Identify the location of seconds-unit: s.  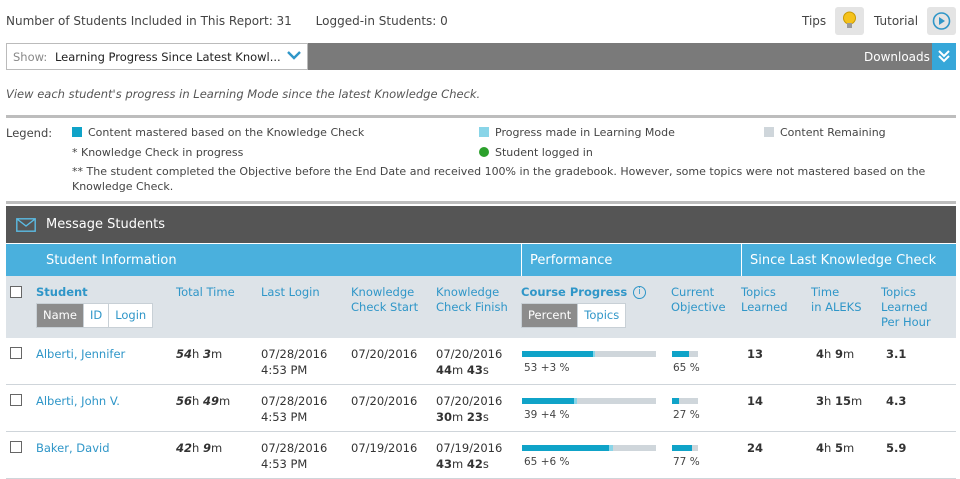
(485, 464).